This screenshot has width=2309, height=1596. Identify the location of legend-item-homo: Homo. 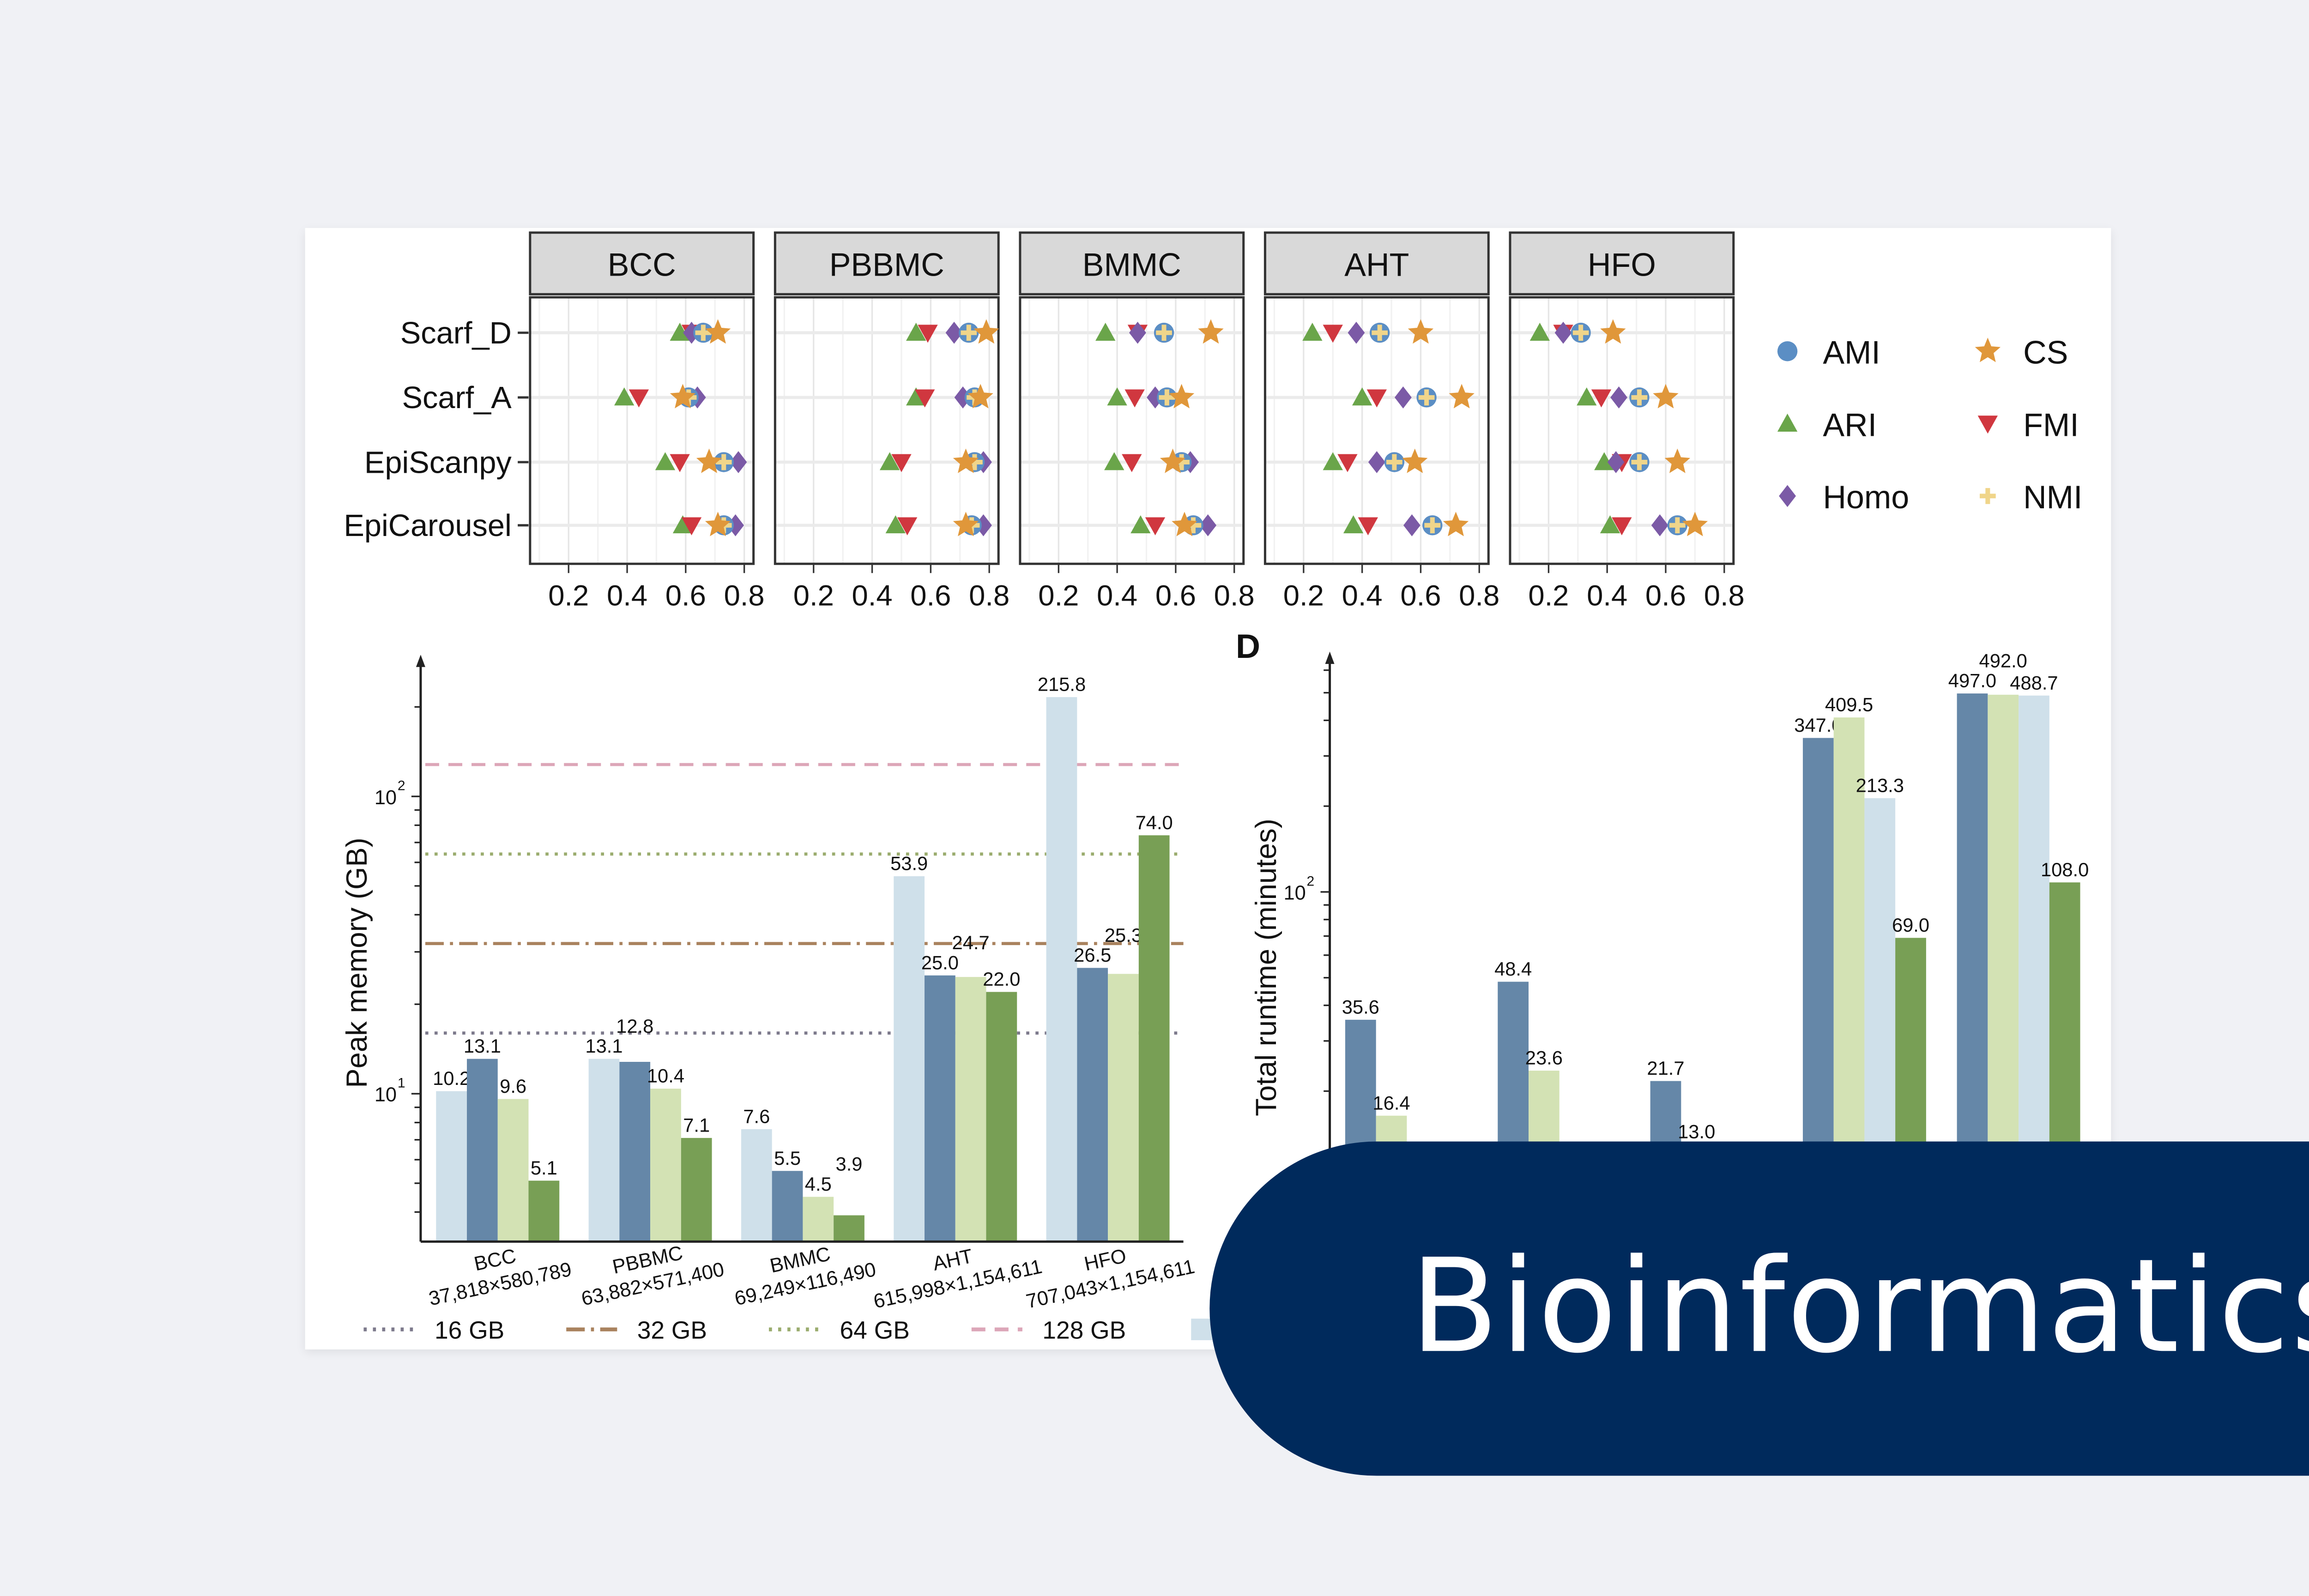
(1844, 497).